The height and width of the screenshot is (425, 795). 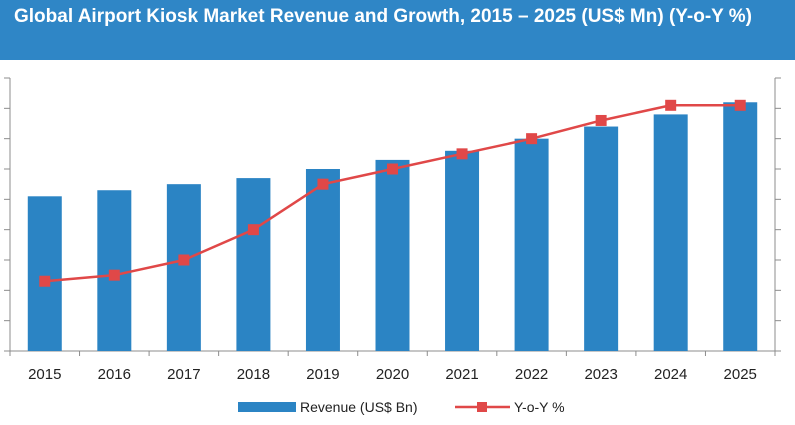 What do you see at coordinates (461, 374) in the screenshot?
I see `x-tick-label: 2021` at bounding box center [461, 374].